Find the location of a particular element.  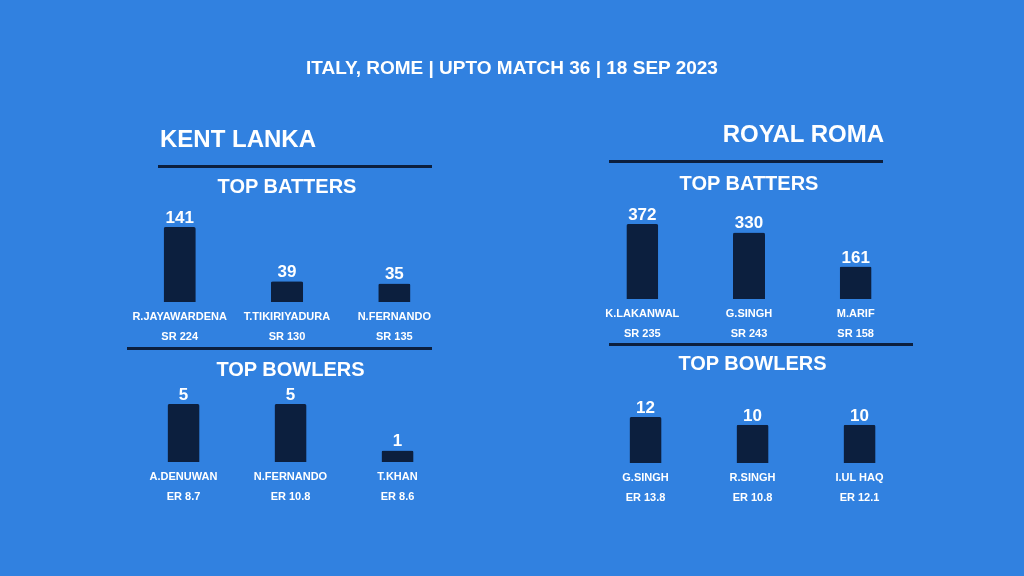

x-tick-label: M.ARIF is located at coordinates (855, 312).